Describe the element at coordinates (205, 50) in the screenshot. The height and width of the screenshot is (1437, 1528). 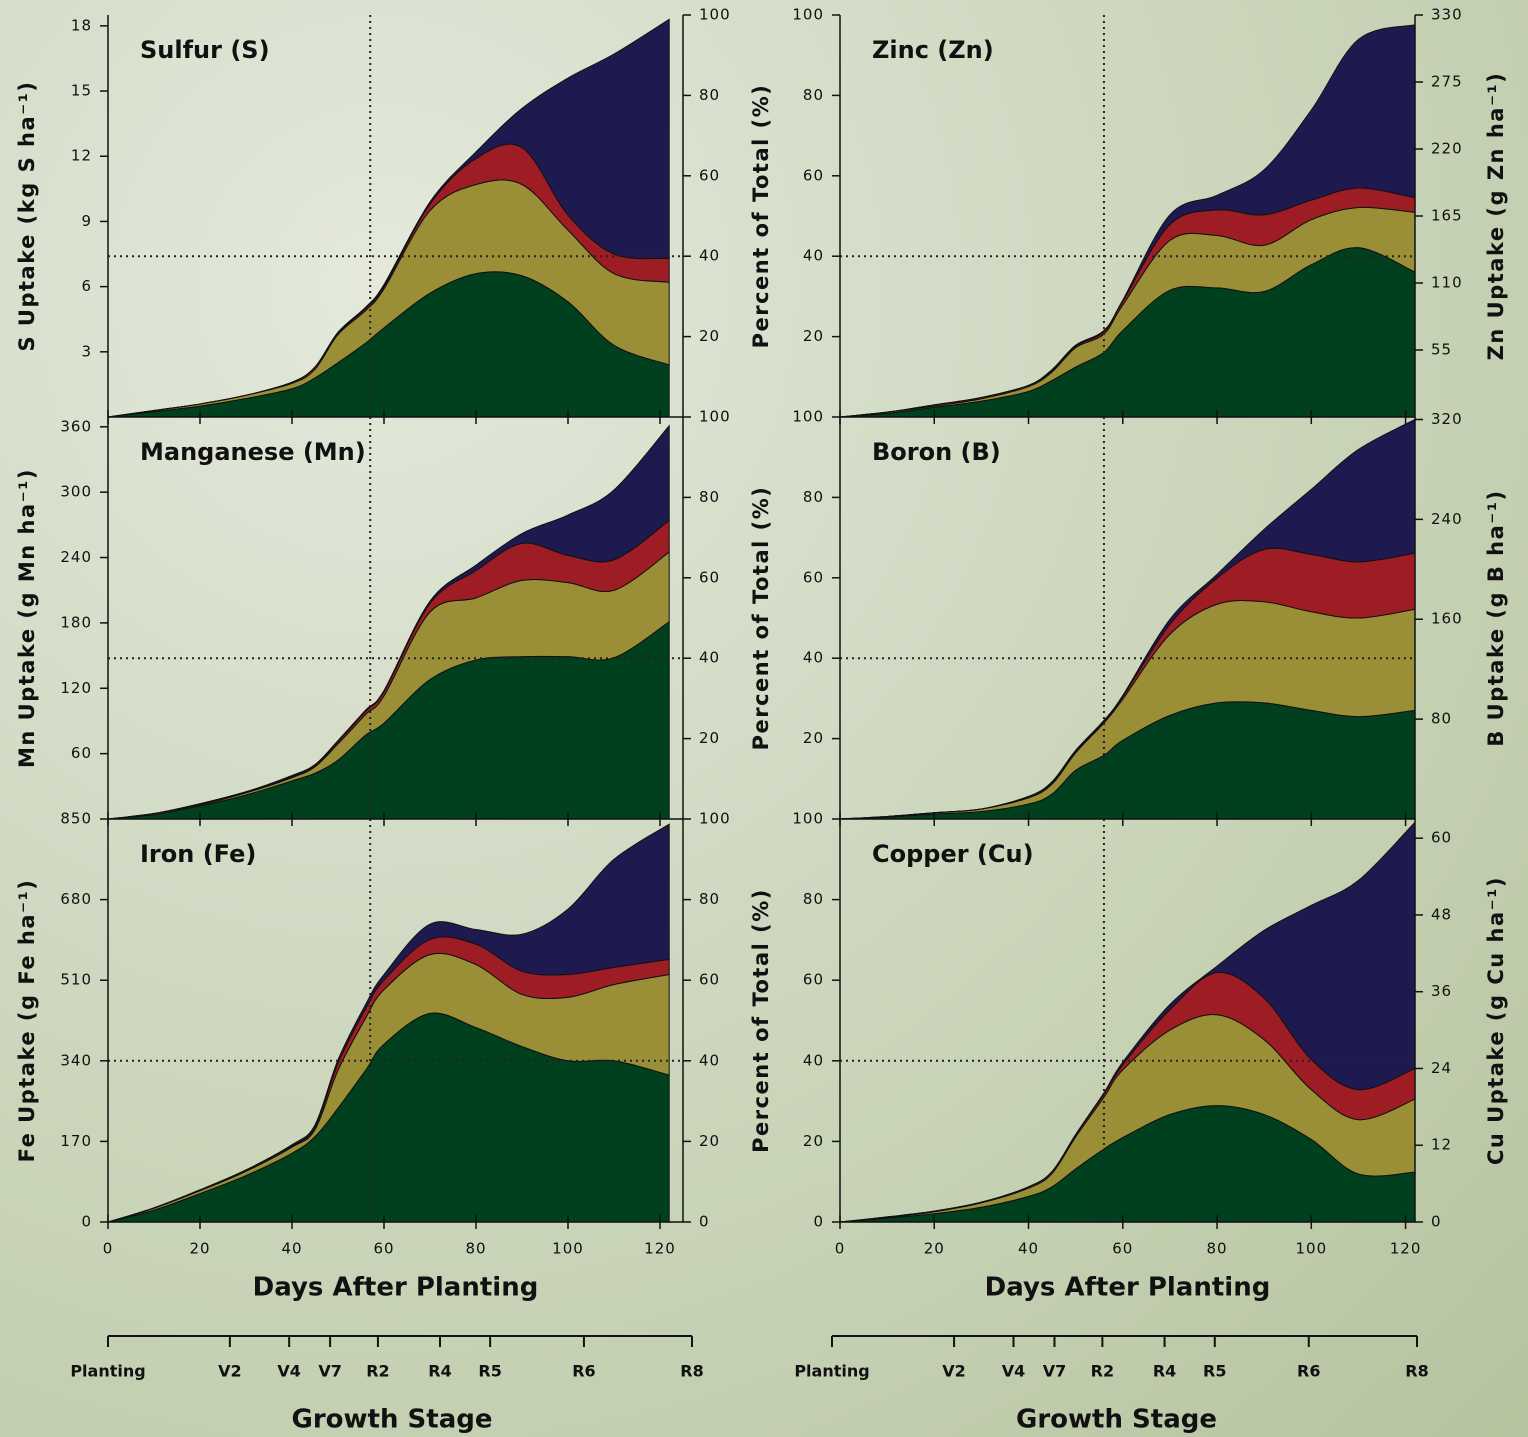
I see `panel-title: Sulfur (S)` at that location.